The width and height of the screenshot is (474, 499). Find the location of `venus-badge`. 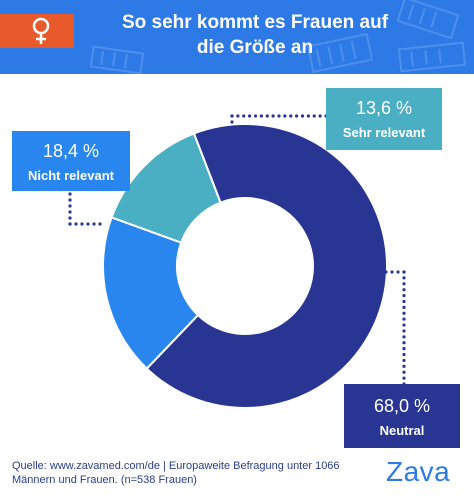

venus-badge is located at coordinates (37, 31).